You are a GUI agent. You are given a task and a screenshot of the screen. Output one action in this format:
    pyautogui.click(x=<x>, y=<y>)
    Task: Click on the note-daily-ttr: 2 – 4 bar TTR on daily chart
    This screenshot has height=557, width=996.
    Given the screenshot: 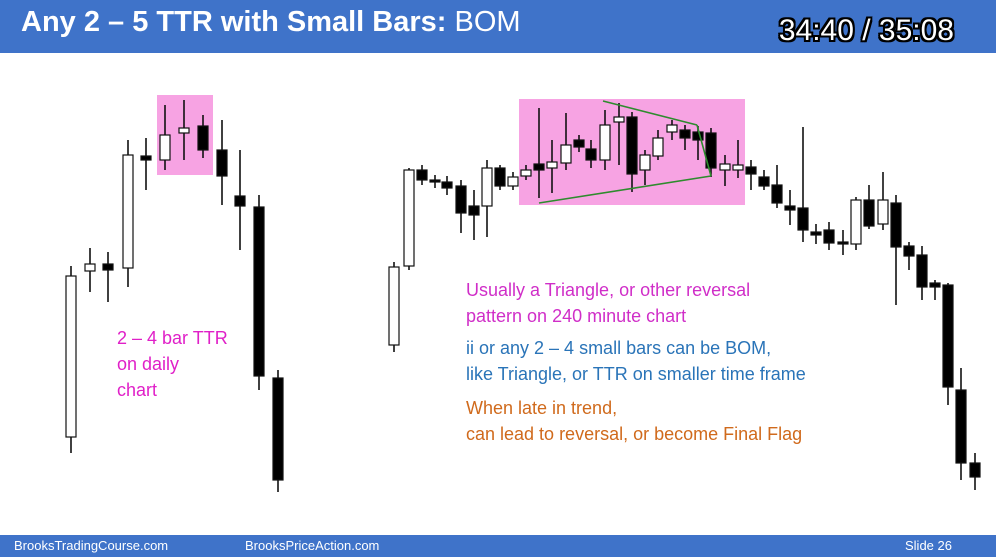 What is the action you would take?
    pyautogui.click(x=172, y=364)
    